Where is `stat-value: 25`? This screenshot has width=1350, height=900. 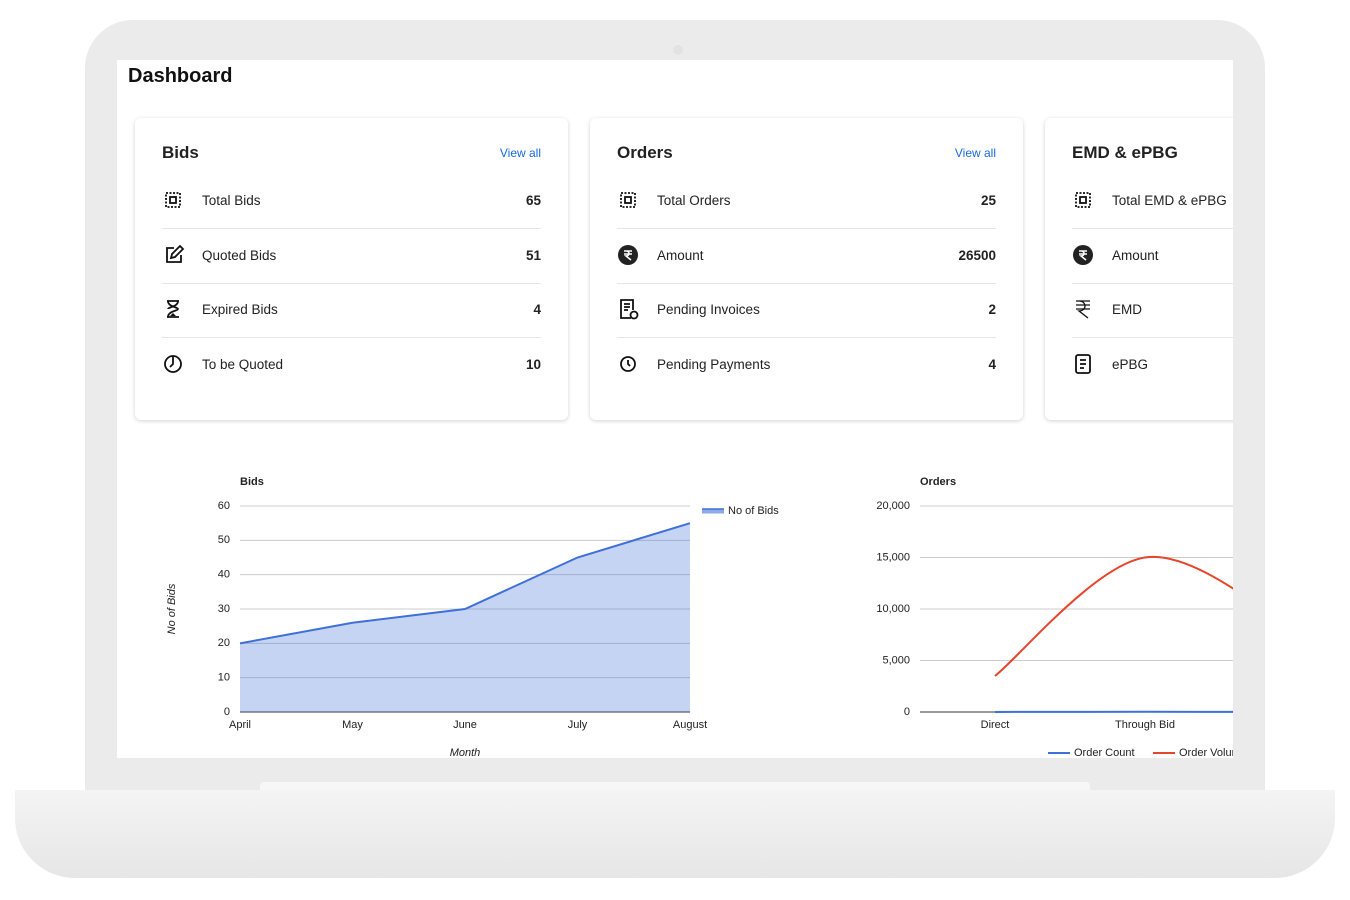 stat-value: 25 is located at coordinates (988, 200).